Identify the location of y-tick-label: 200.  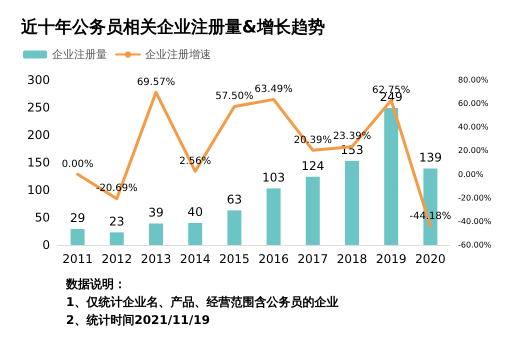
(38, 135).